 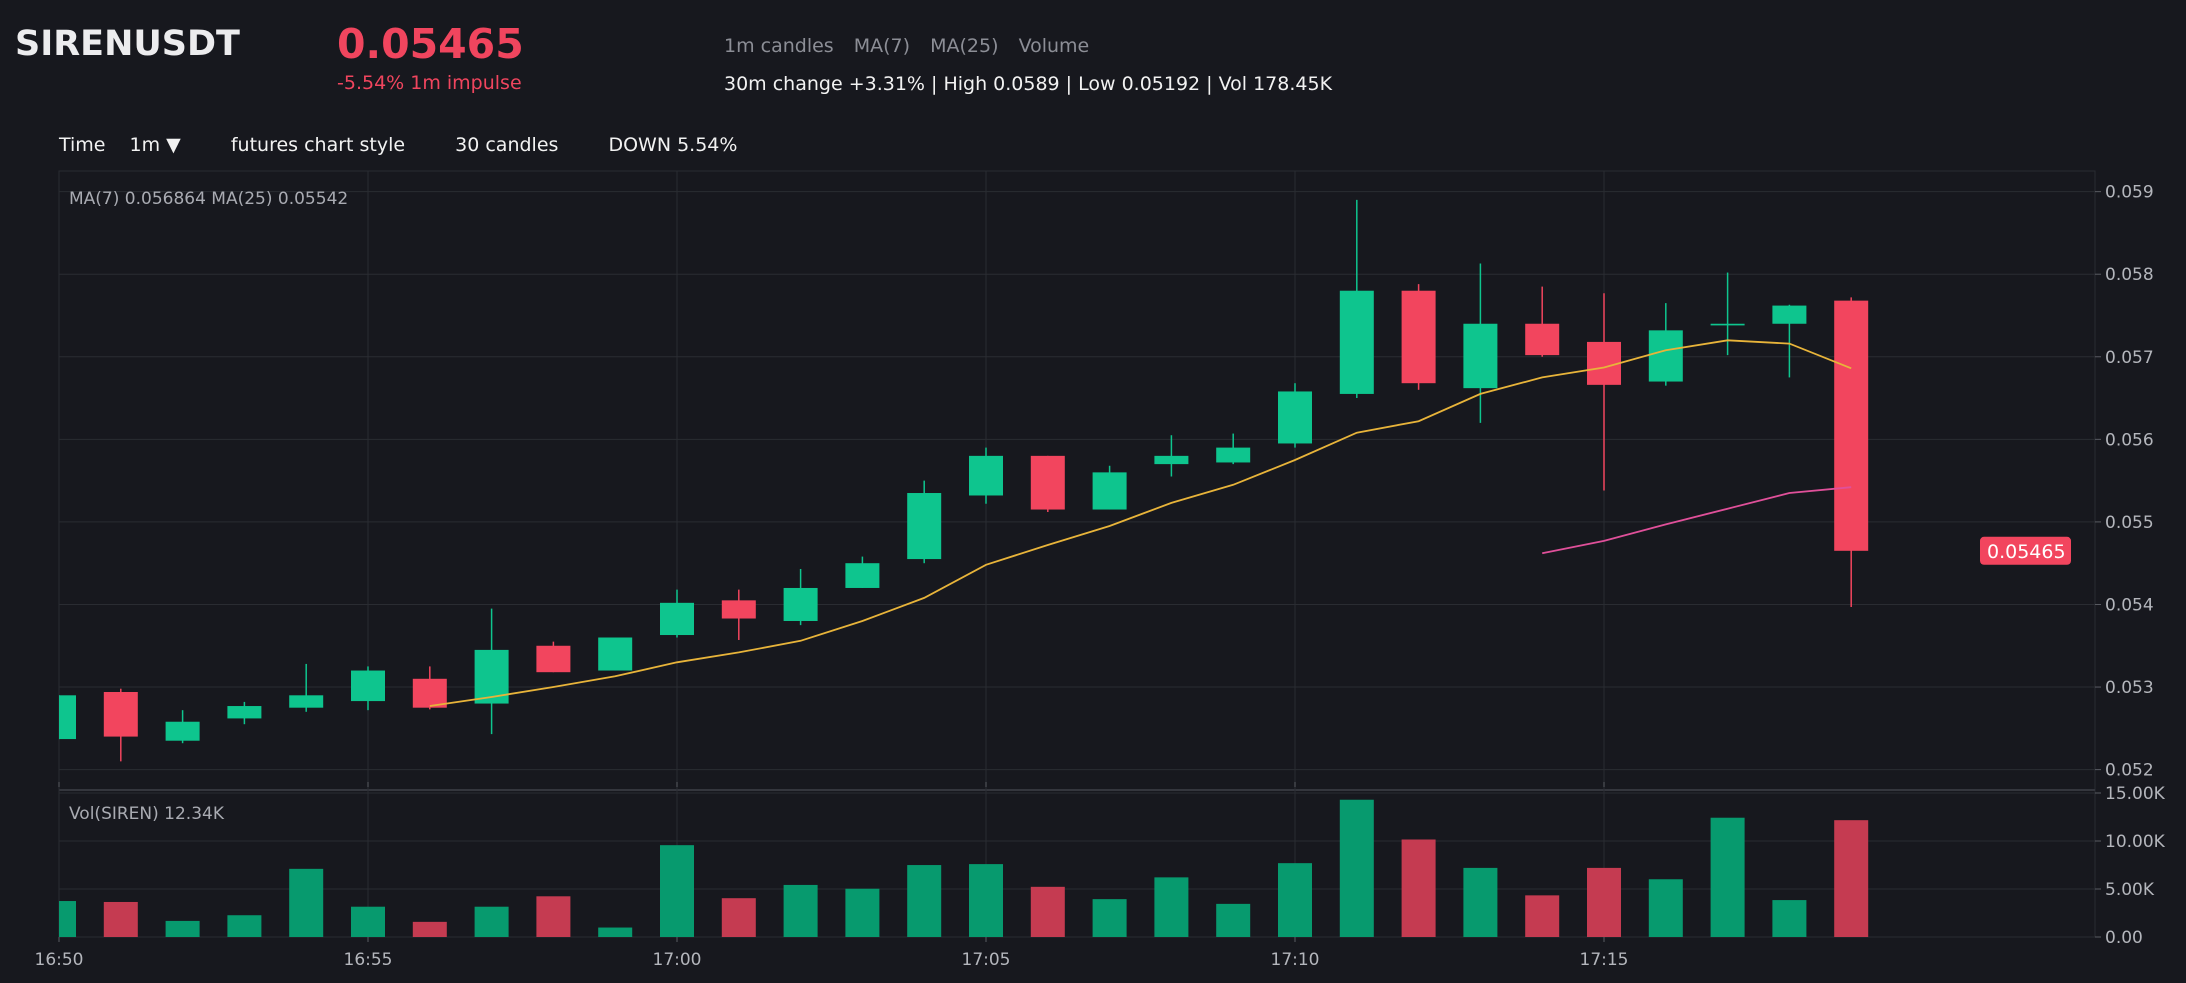 What do you see at coordinates (2124, 938) in the screenshot?
I see `volume-tick-label: 0.00` at bounding box center [2124, 938].